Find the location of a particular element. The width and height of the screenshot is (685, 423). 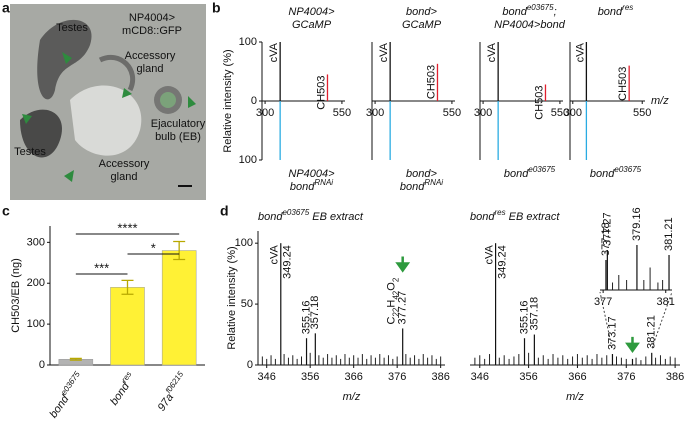

text-segment: O is located at coordinates (392, 286).